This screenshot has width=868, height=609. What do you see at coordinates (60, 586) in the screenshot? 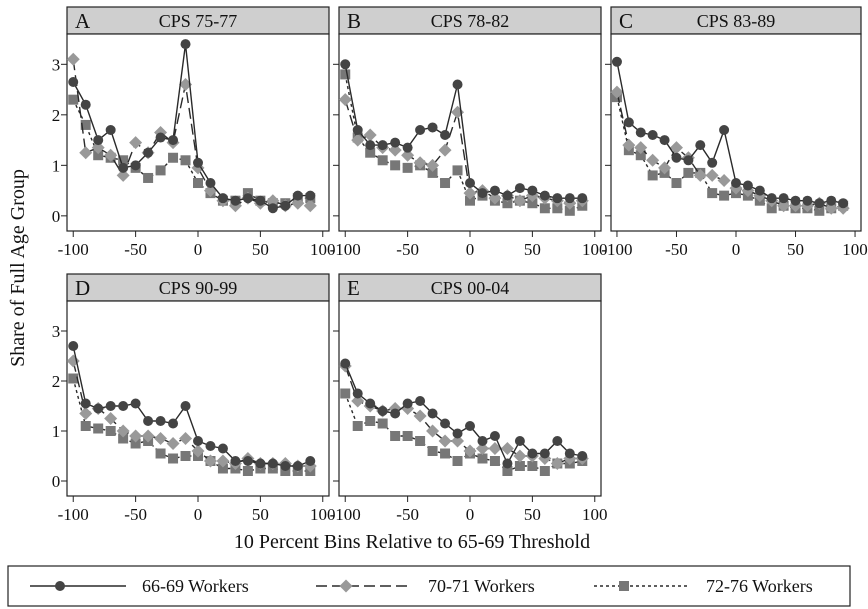
I see `legend-marker` at bounding box center [60, 586].